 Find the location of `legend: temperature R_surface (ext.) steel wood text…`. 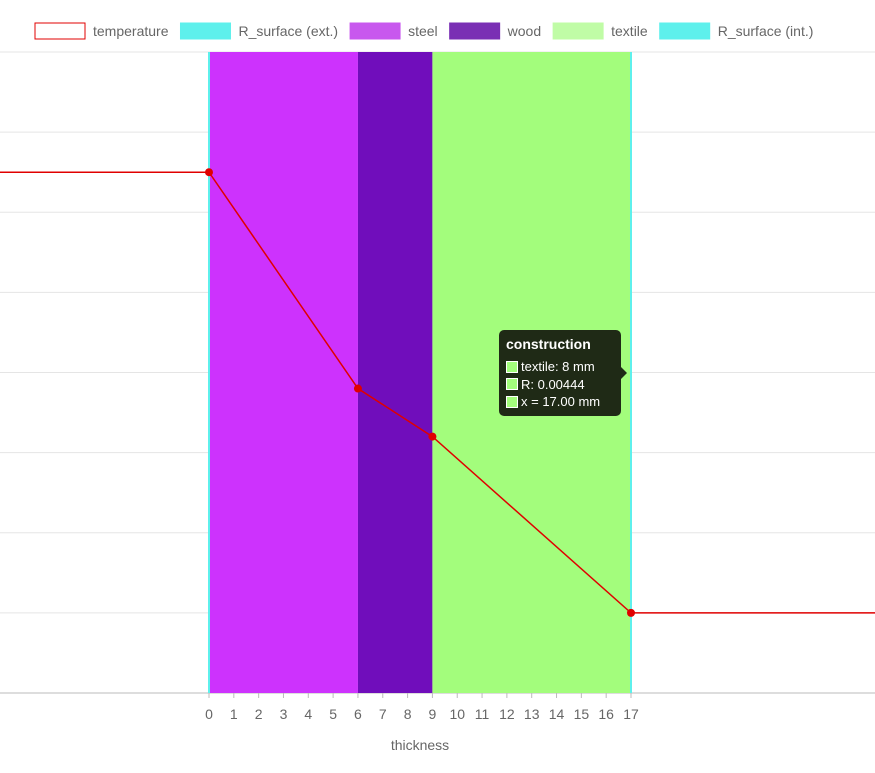

legend: temperature R_surface (ext.) steel wood text… is located at coordinates (424, 31).